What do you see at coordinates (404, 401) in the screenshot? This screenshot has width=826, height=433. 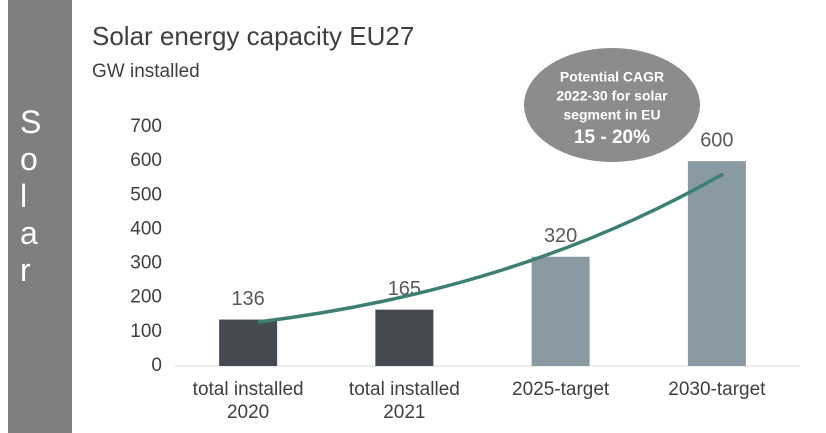 I see `x-tick-label: total installed 2021` at bounding box center [404, 401].